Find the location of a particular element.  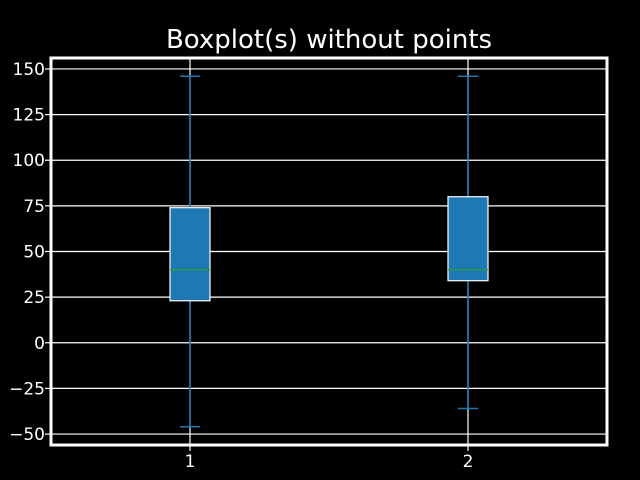

y-tick-label: 25 is located at coordinates (34, 298).